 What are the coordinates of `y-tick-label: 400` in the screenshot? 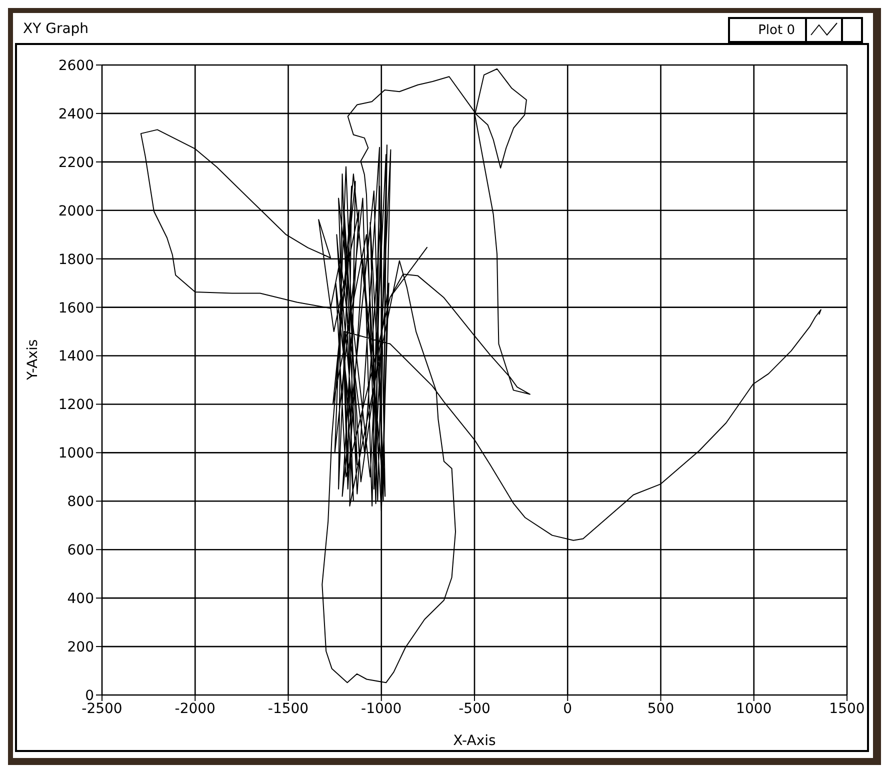 It's located at (80, 599).